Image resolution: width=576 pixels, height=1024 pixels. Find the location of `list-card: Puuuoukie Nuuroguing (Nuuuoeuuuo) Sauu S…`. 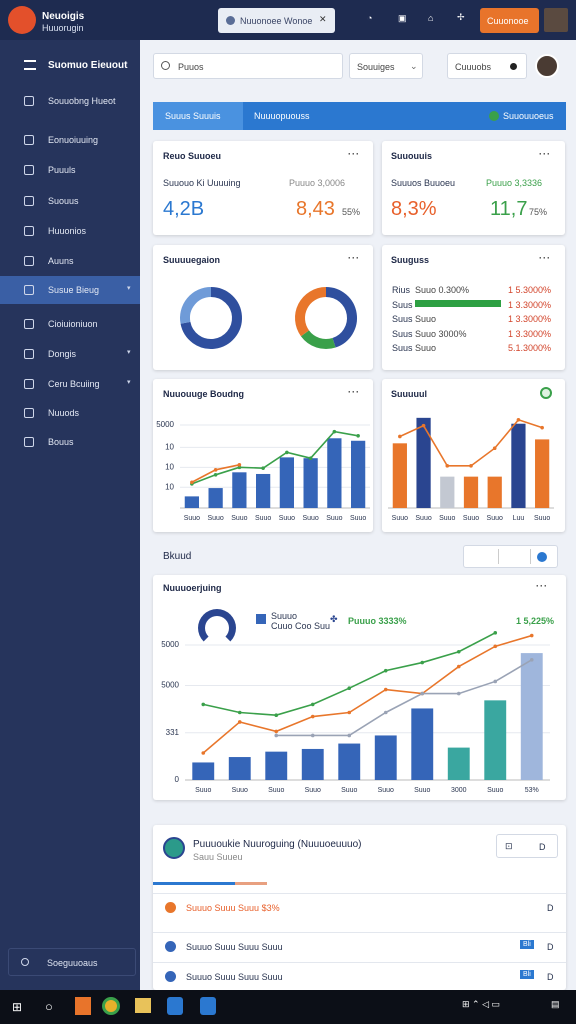

list-card: Puuuoukie Nuuroguing (Nuuuoeuuuo) Sauu S… is located at coordinates (359, 907).